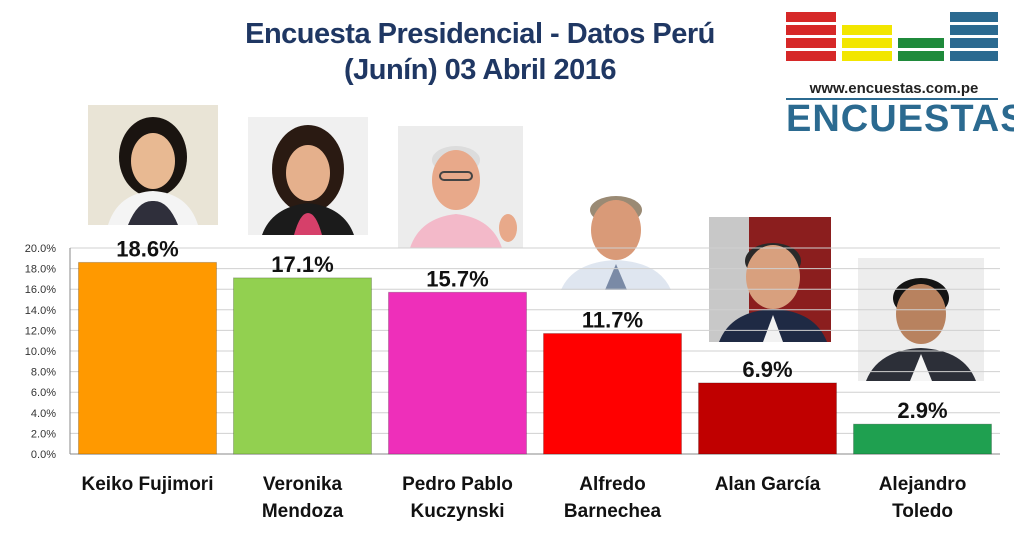 This screenshot has height=535, width=1014. What do you see at coordinates (303, 484) in the screenshot?
I see `x-category-label: Veronika` at bounding box center [303, 484].